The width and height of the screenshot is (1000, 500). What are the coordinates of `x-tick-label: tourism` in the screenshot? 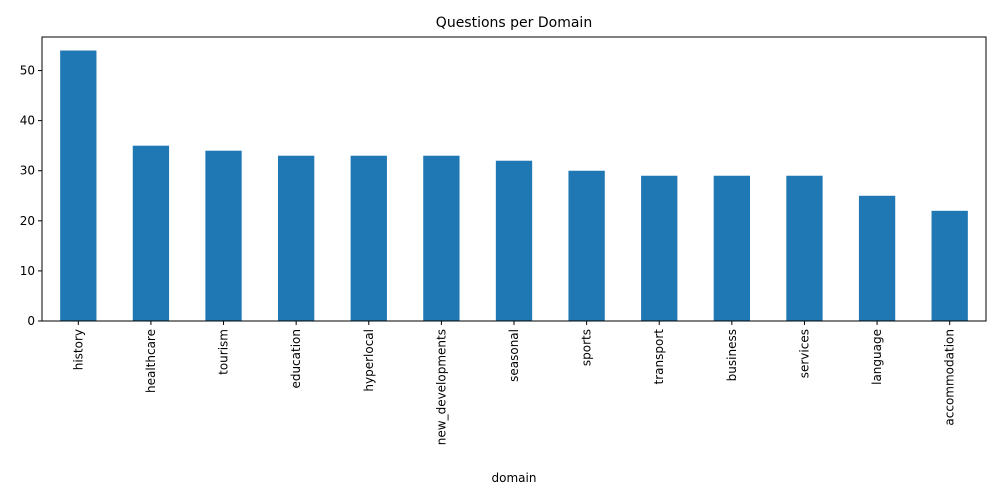 It's located at (224, 352).